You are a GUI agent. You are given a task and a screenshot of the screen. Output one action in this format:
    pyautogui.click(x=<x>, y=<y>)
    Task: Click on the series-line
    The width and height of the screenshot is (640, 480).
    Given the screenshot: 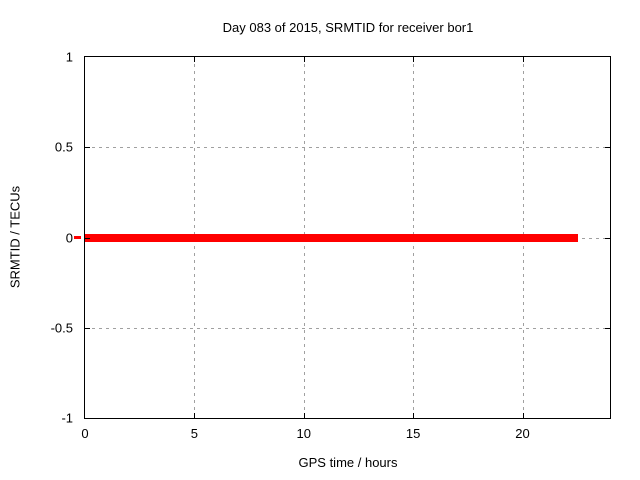 What is the action you would take?
    pyautogui.click(x=332, y=237)
    